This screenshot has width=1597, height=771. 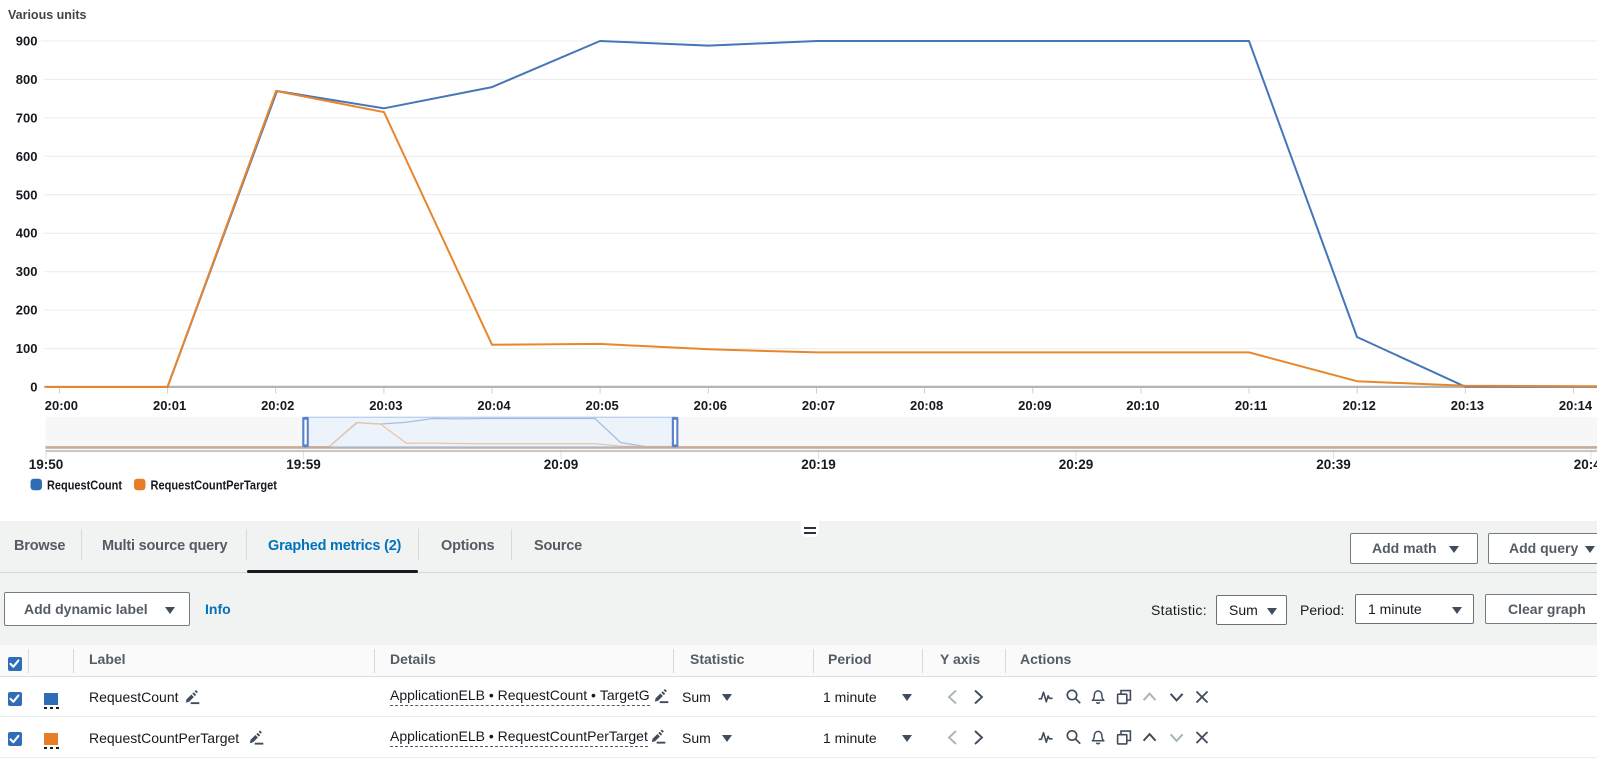 I want to click on svg-text: 300, so click(x=27, y=271).